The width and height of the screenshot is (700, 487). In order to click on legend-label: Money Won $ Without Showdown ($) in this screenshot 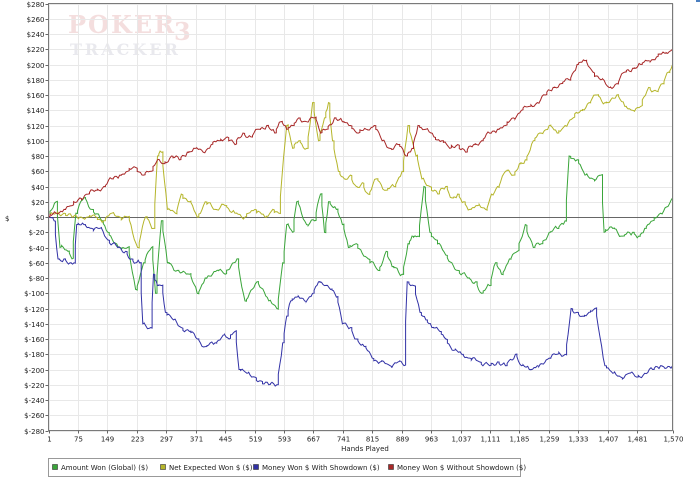, I will do `click(461, 468)`.